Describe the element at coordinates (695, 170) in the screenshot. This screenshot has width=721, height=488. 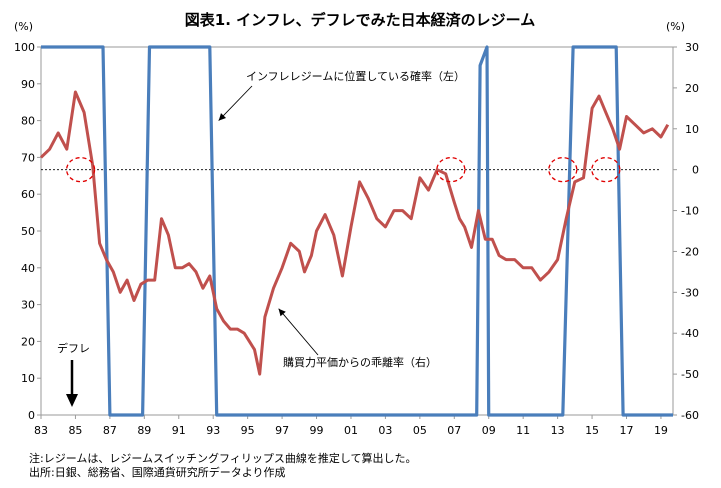
I see `right-tick-label: 0` at that location.